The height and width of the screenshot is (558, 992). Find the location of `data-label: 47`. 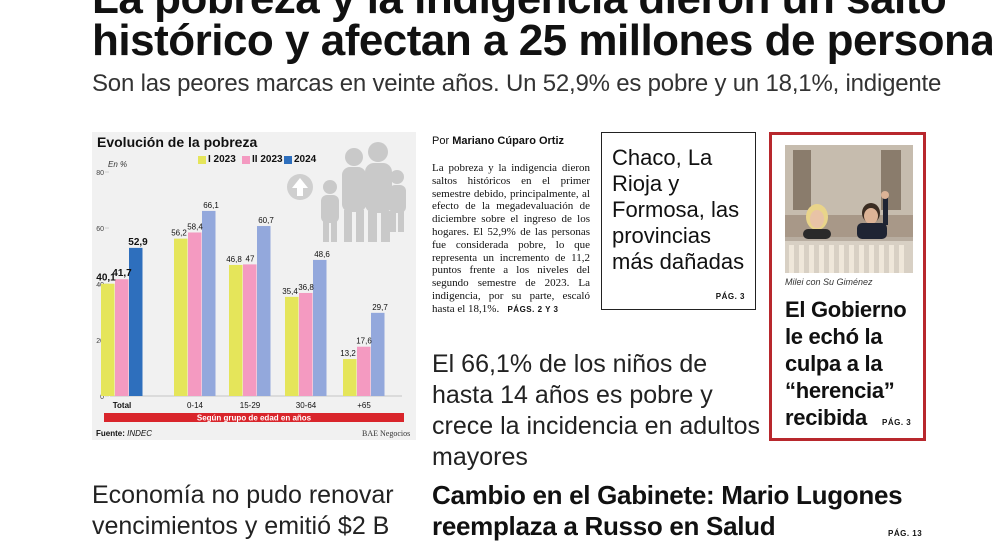

data-label: 47 is located at coordinates (250, 258).